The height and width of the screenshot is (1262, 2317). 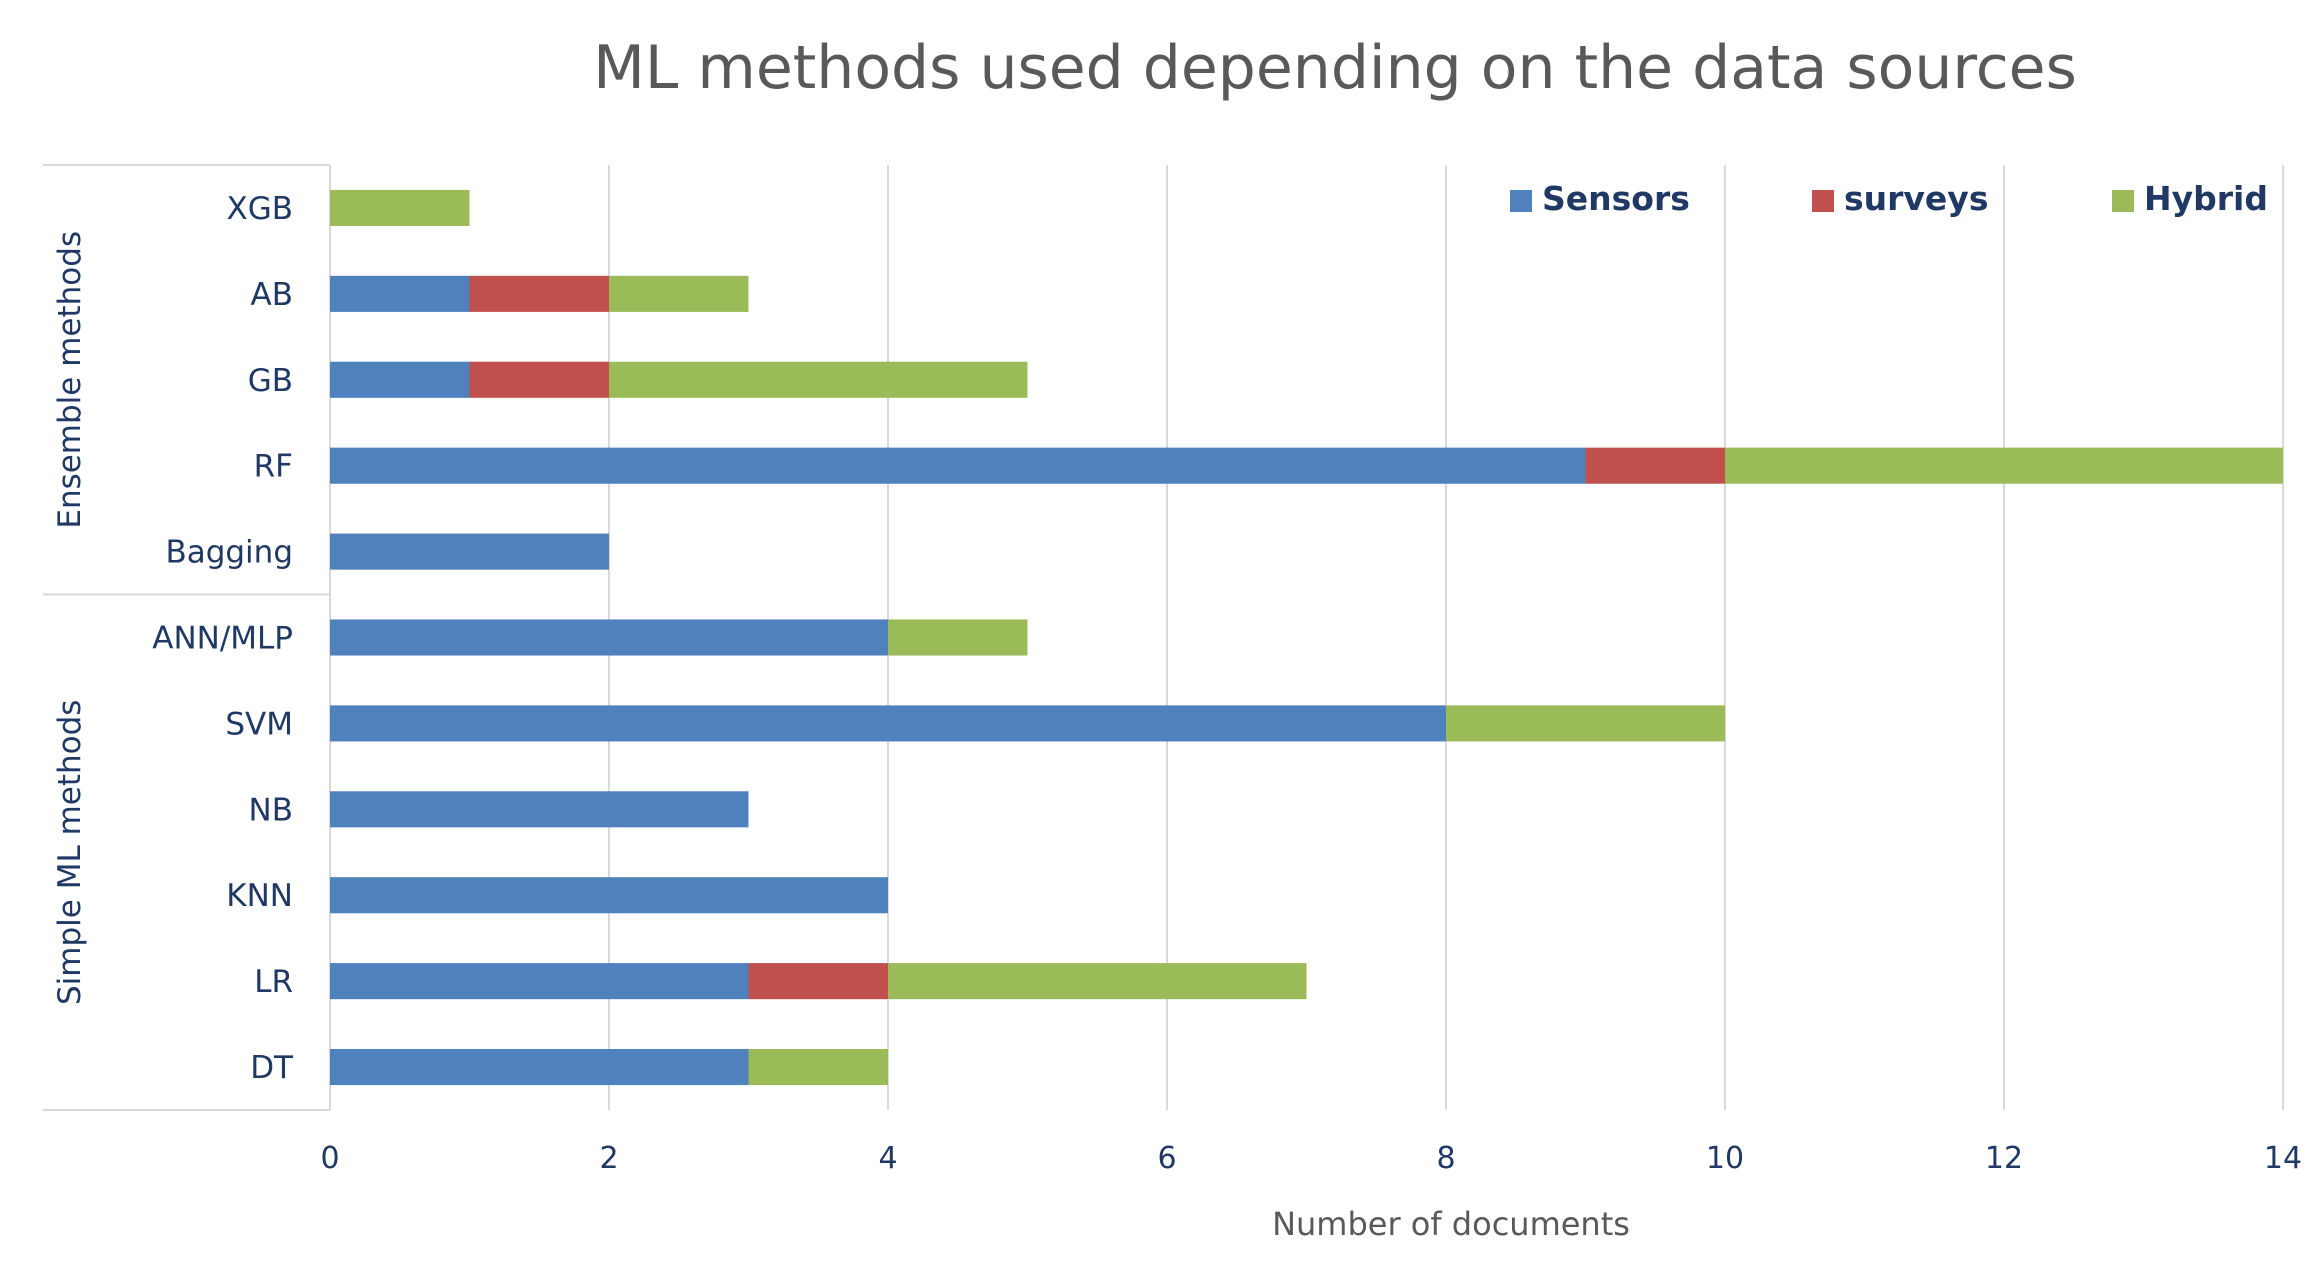 What do you see at coordinates (70, 380) in the screenshot?
I see `group-label-0: Ensemble methods` at bounding box center [70, 380].